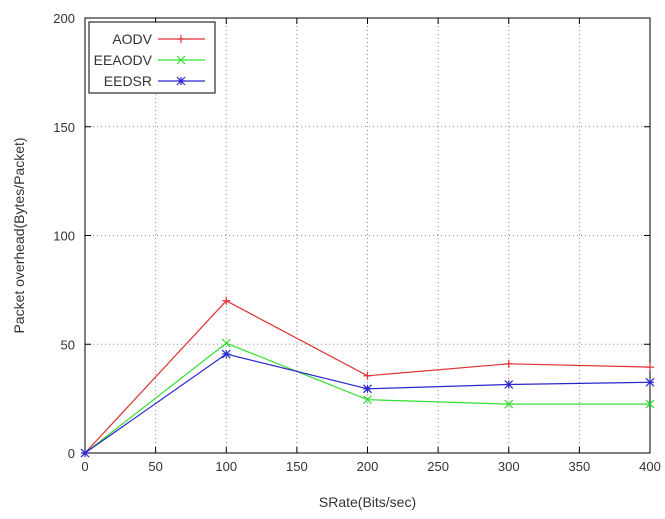 The image size is (665, 519). Describe the element at coordinates (438, 466) in the screenshot. I see `x-tick-label: 250` at that location.